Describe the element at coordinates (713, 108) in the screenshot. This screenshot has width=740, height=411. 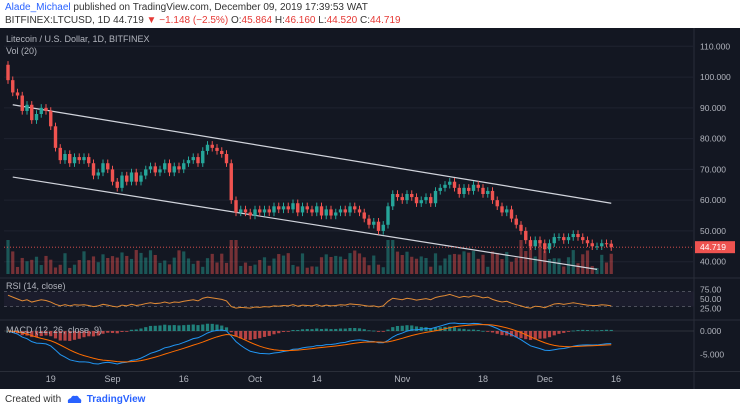
I see `price-tick-label: 90.000` at that location.